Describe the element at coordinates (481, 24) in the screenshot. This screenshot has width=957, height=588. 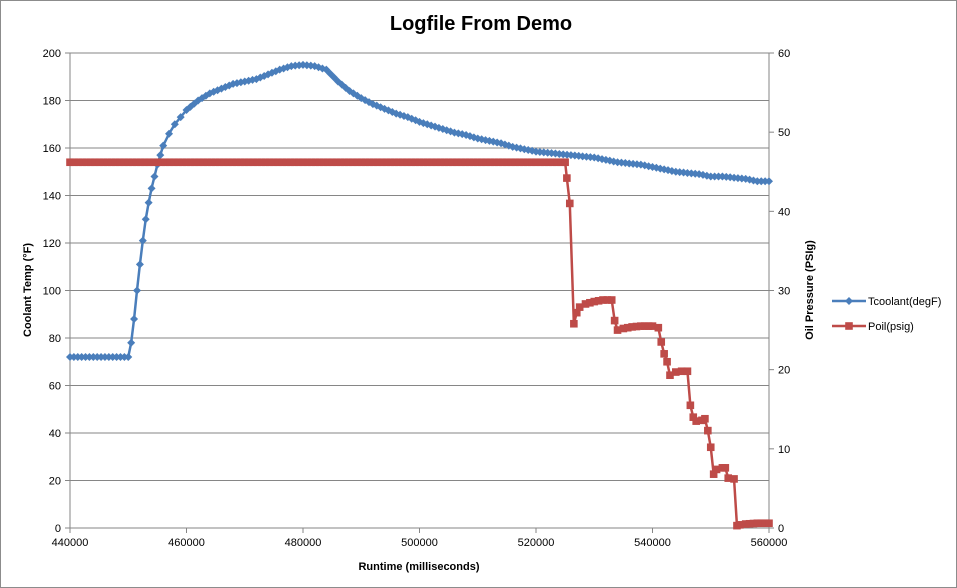
I see `chart-title: Logfile From Demo` at that location.